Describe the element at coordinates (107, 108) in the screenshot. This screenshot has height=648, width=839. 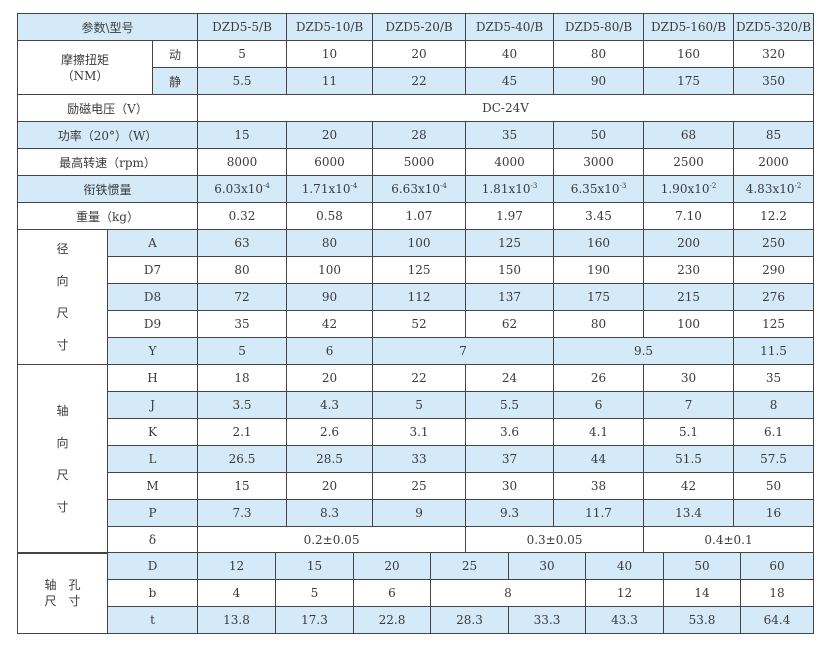
I see `row-label: 励磁电压（V）` at that location.